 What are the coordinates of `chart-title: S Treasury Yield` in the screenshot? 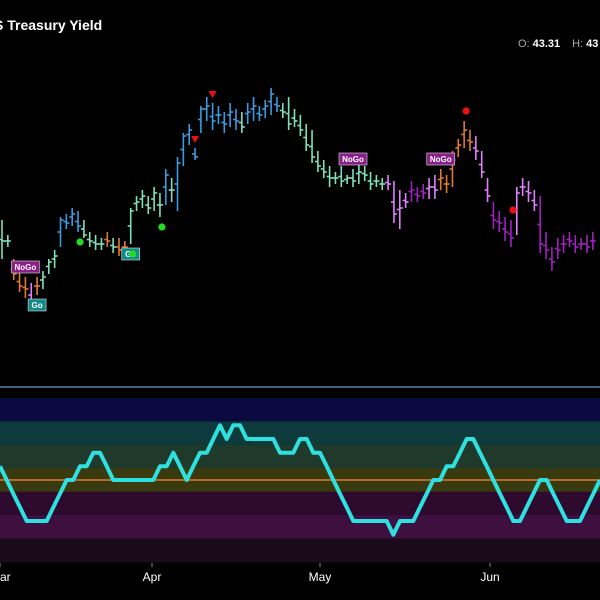 It's located at (51, 25).